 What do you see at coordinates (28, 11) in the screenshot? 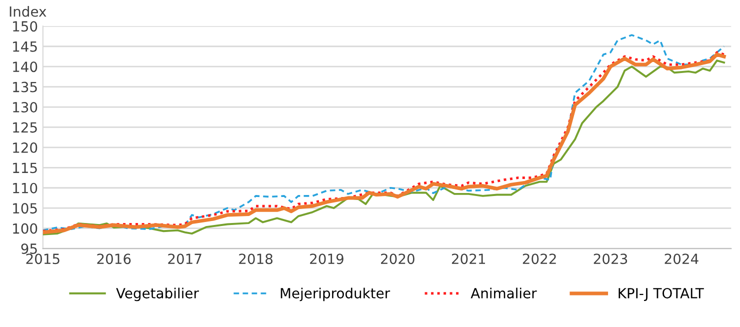
I see `y-axis-title: Index` at bounding box center [28, 11].